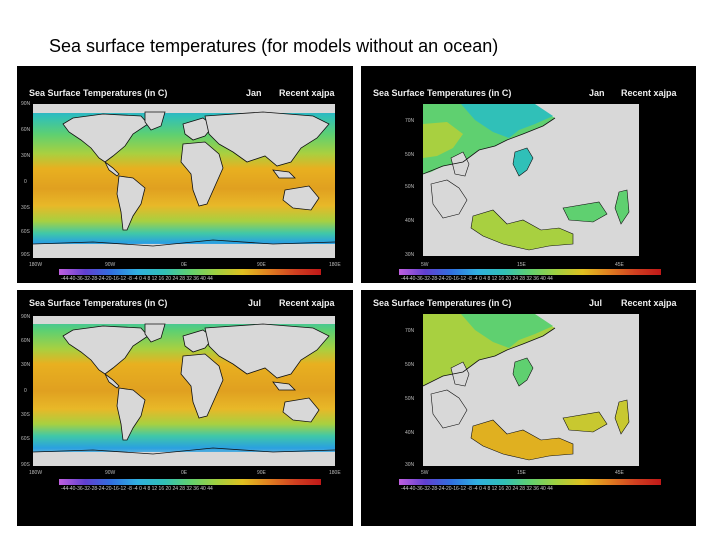 The height and width of the screenshot is (540, 720). Describe the element at coordinates (112, 169) in the screenshot. I see `central-america` at that location.